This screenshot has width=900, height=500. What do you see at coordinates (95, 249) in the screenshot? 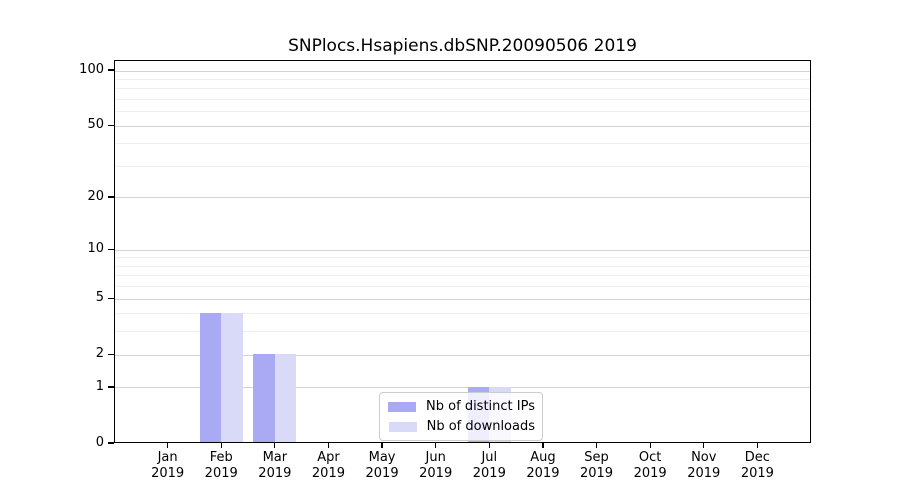
I see `y-tick-label-10: 10` at bounding box center [95, 249].